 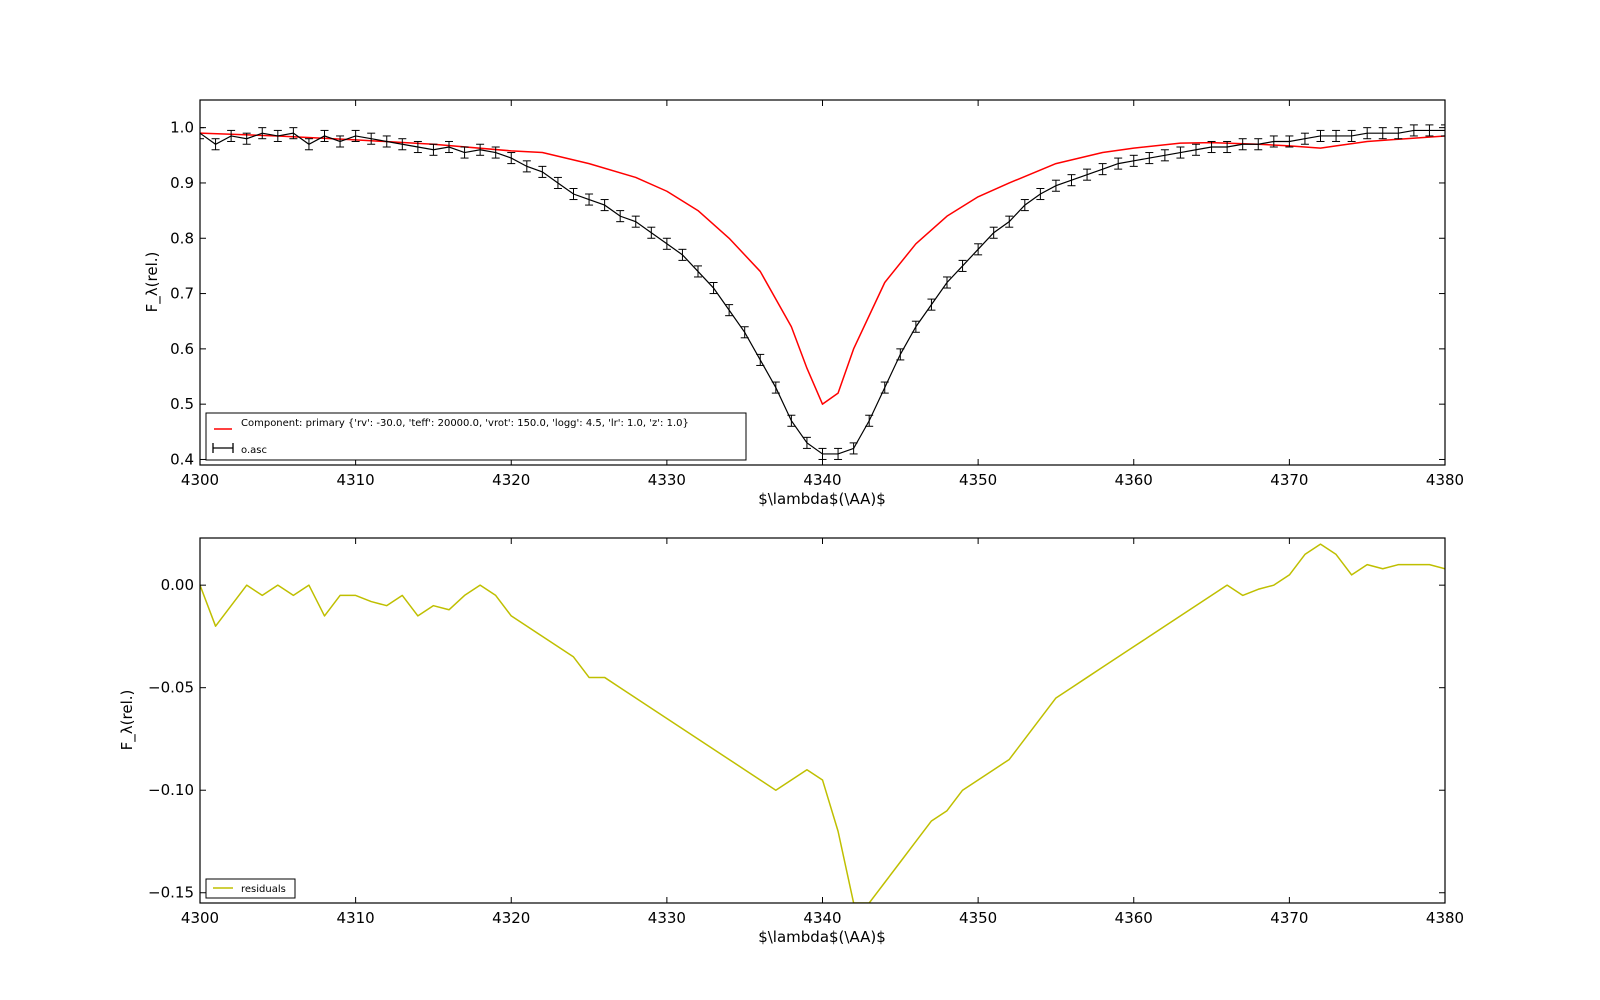 I want to click on residuals-y-tick-label: −0.15, so click(x=171, y=893).